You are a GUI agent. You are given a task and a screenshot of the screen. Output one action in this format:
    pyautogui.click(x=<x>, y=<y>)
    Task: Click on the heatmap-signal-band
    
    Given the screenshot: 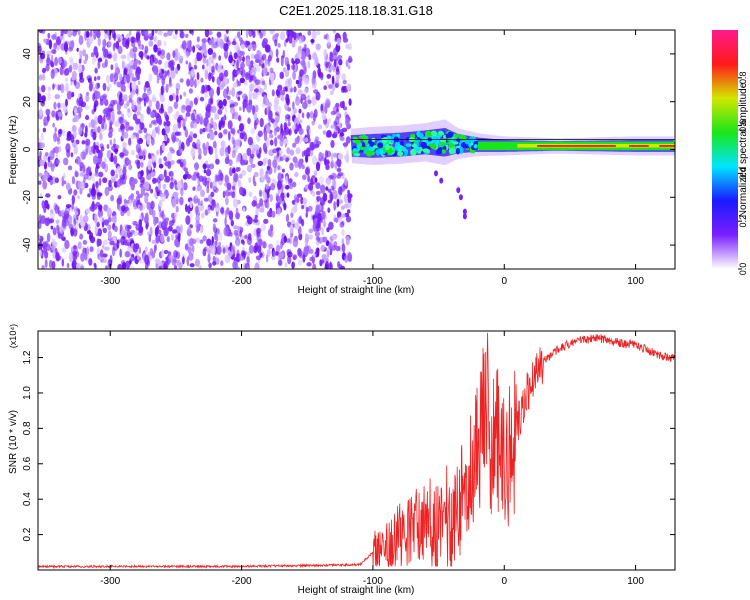 What is the action you would take?
    pyautogui.click(x=512, y=169)
    